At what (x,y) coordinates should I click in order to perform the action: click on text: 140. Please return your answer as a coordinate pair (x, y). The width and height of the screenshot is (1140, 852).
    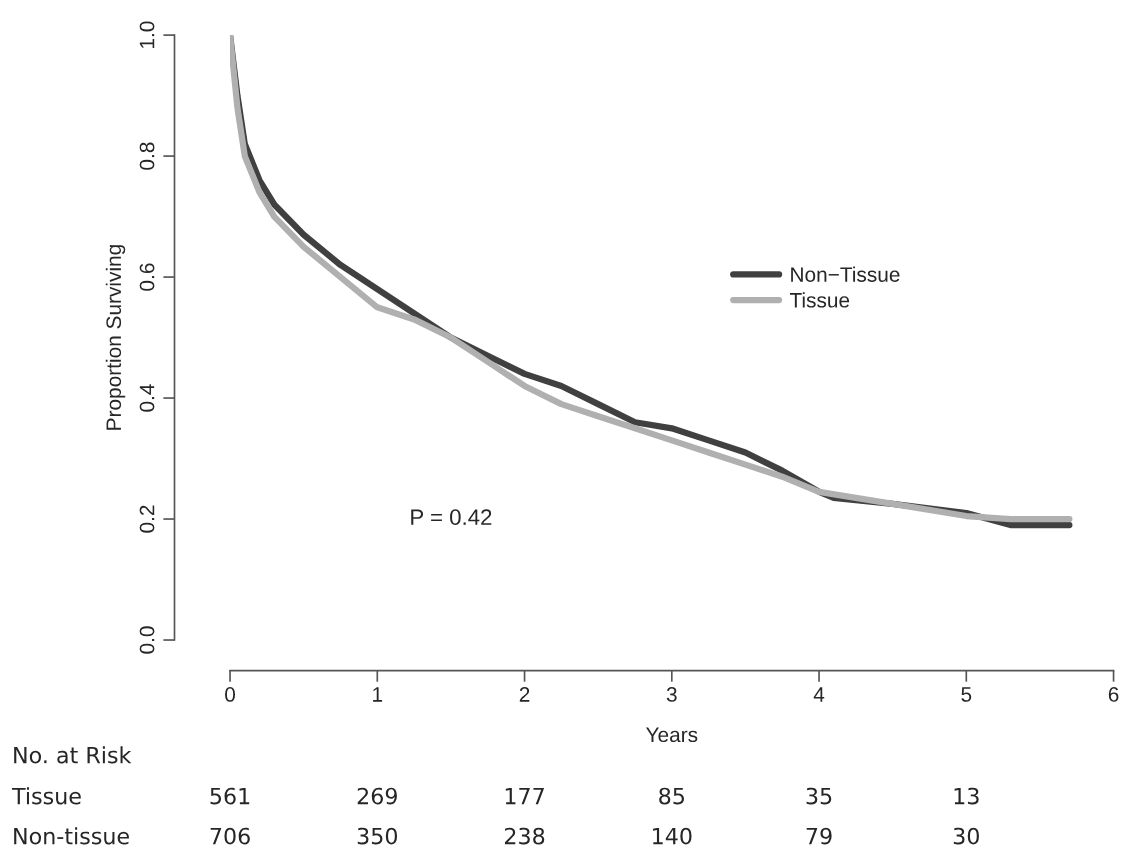
    Looking at the image, I should click on (672, 836).